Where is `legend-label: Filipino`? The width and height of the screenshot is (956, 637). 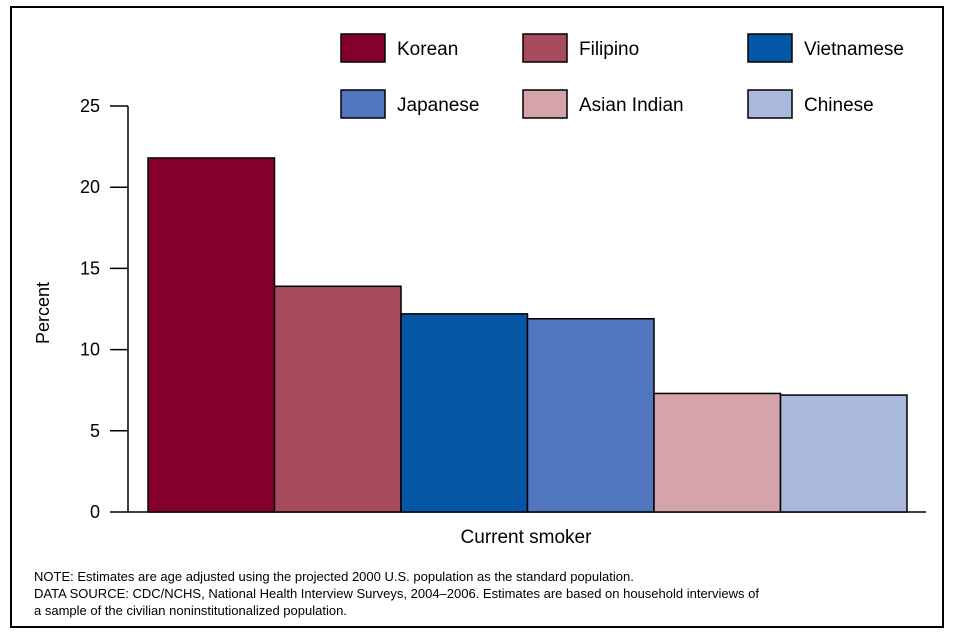
legend-label: Filipino is located at coordinates (609, 49).